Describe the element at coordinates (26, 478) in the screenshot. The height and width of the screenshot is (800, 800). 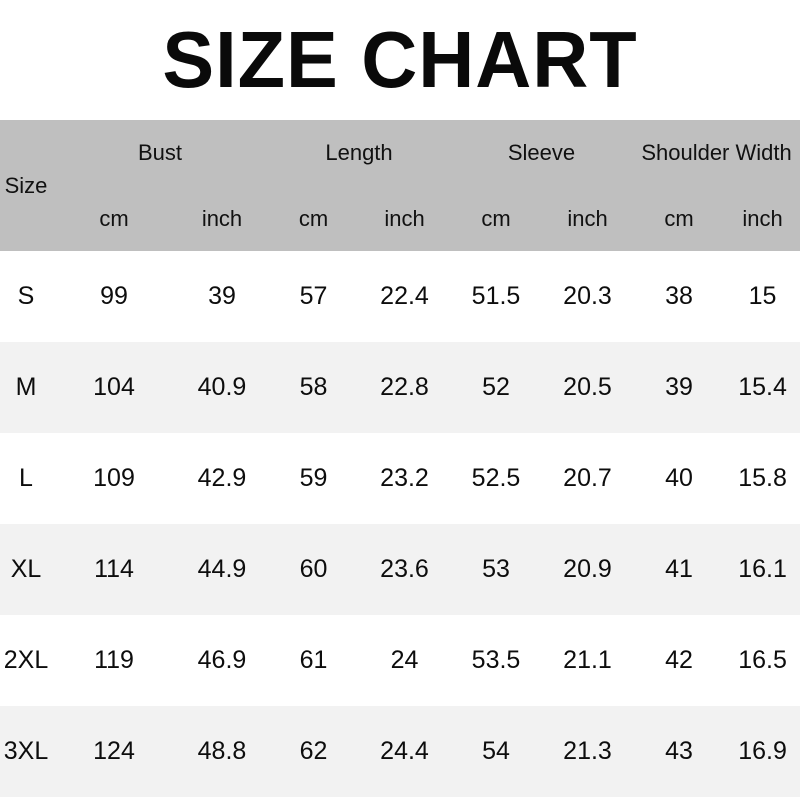
I see `row-size-label: L` at that location.